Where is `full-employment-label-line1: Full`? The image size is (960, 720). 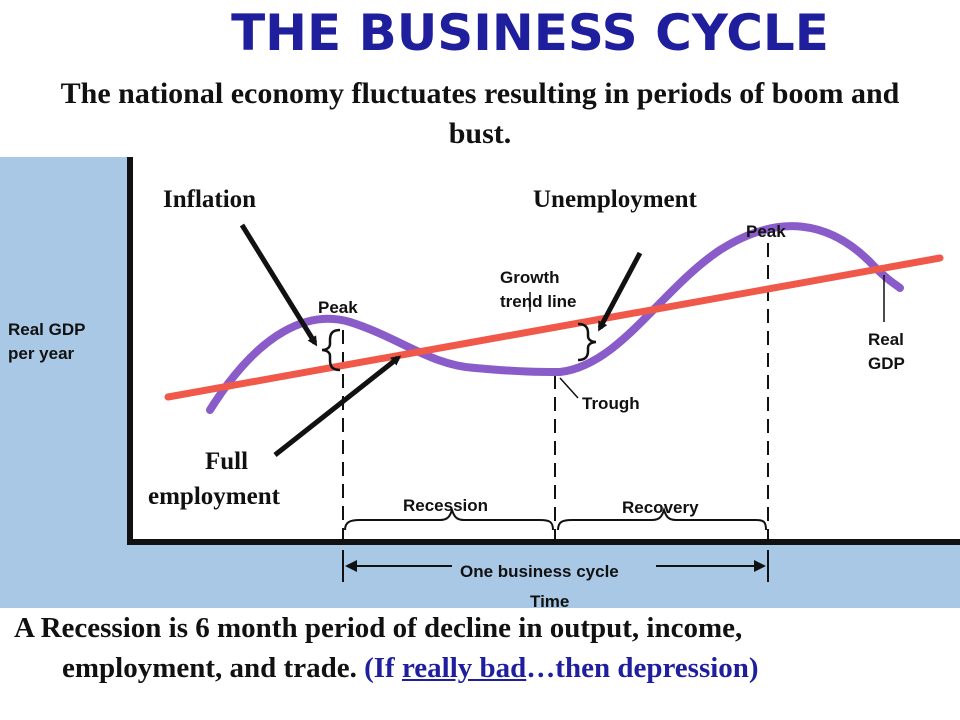 full-employment-label-line1: Full is located at coordinates (227, 461).